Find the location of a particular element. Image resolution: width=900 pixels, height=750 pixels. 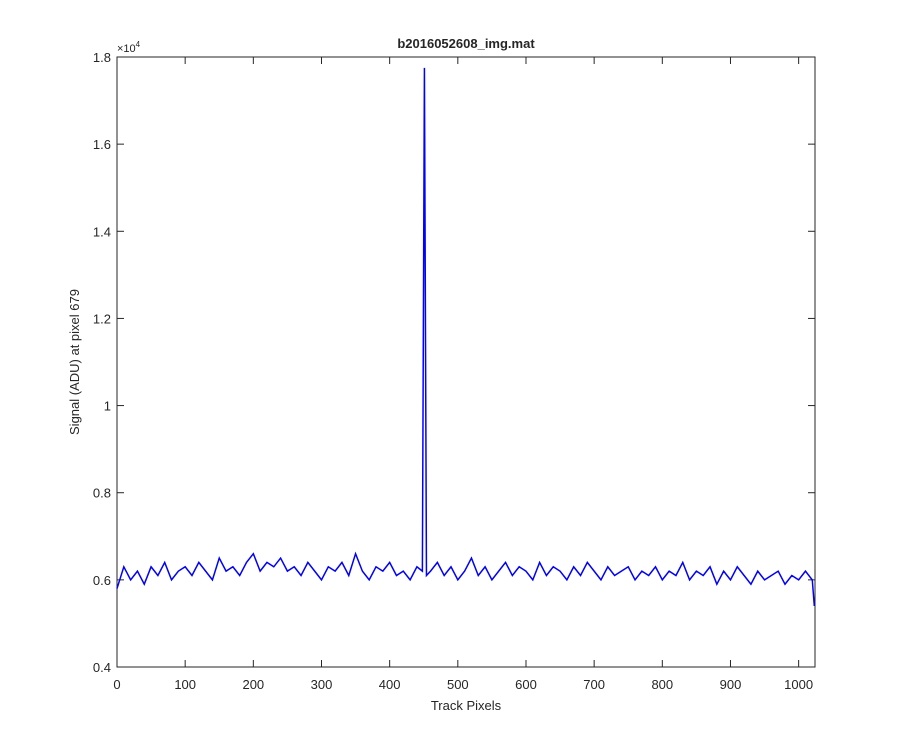

x-tick-label: 0 is located at coordinates (116, 684).